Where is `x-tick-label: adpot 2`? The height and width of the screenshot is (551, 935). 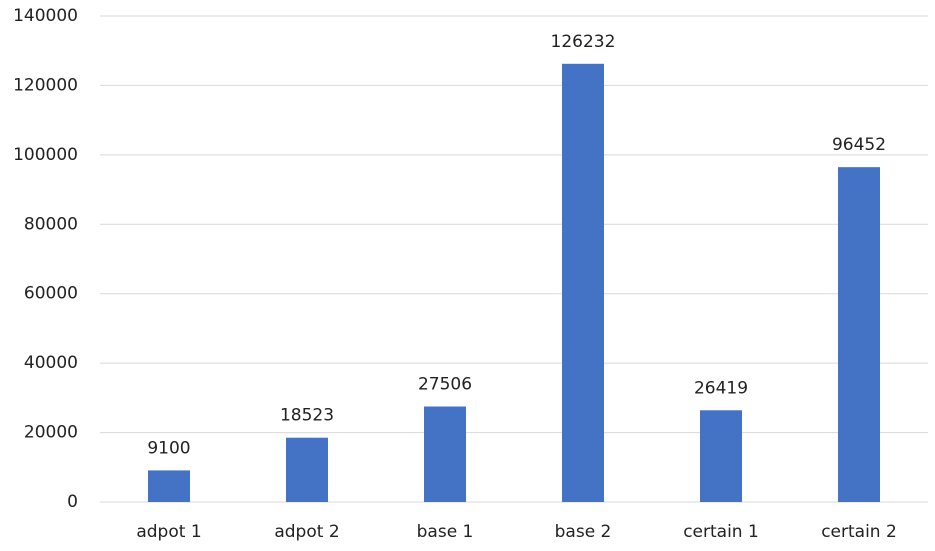
x-tick-label: adpot 2 is located at coordinates (306, 532).